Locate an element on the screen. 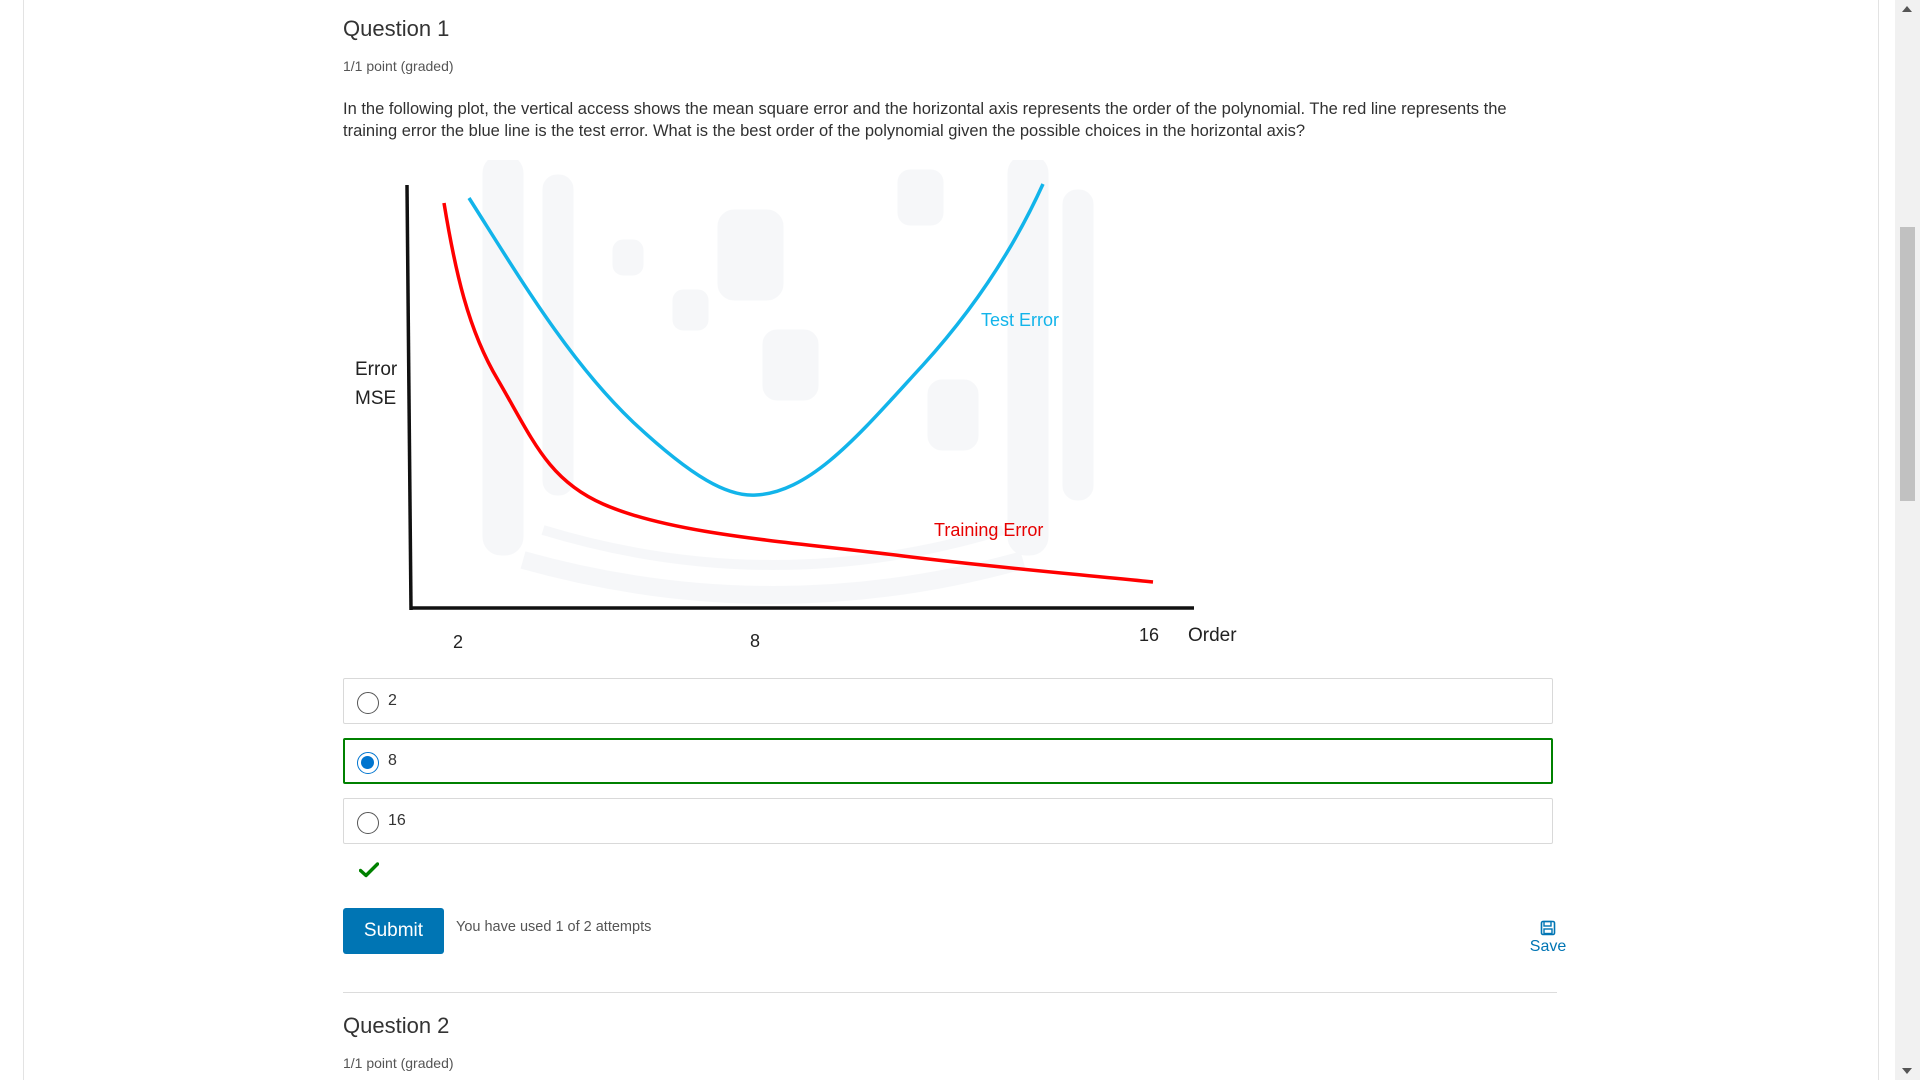 The image size is (1920, 1080). radio-selected-dot is located at coordinates (367, 762).